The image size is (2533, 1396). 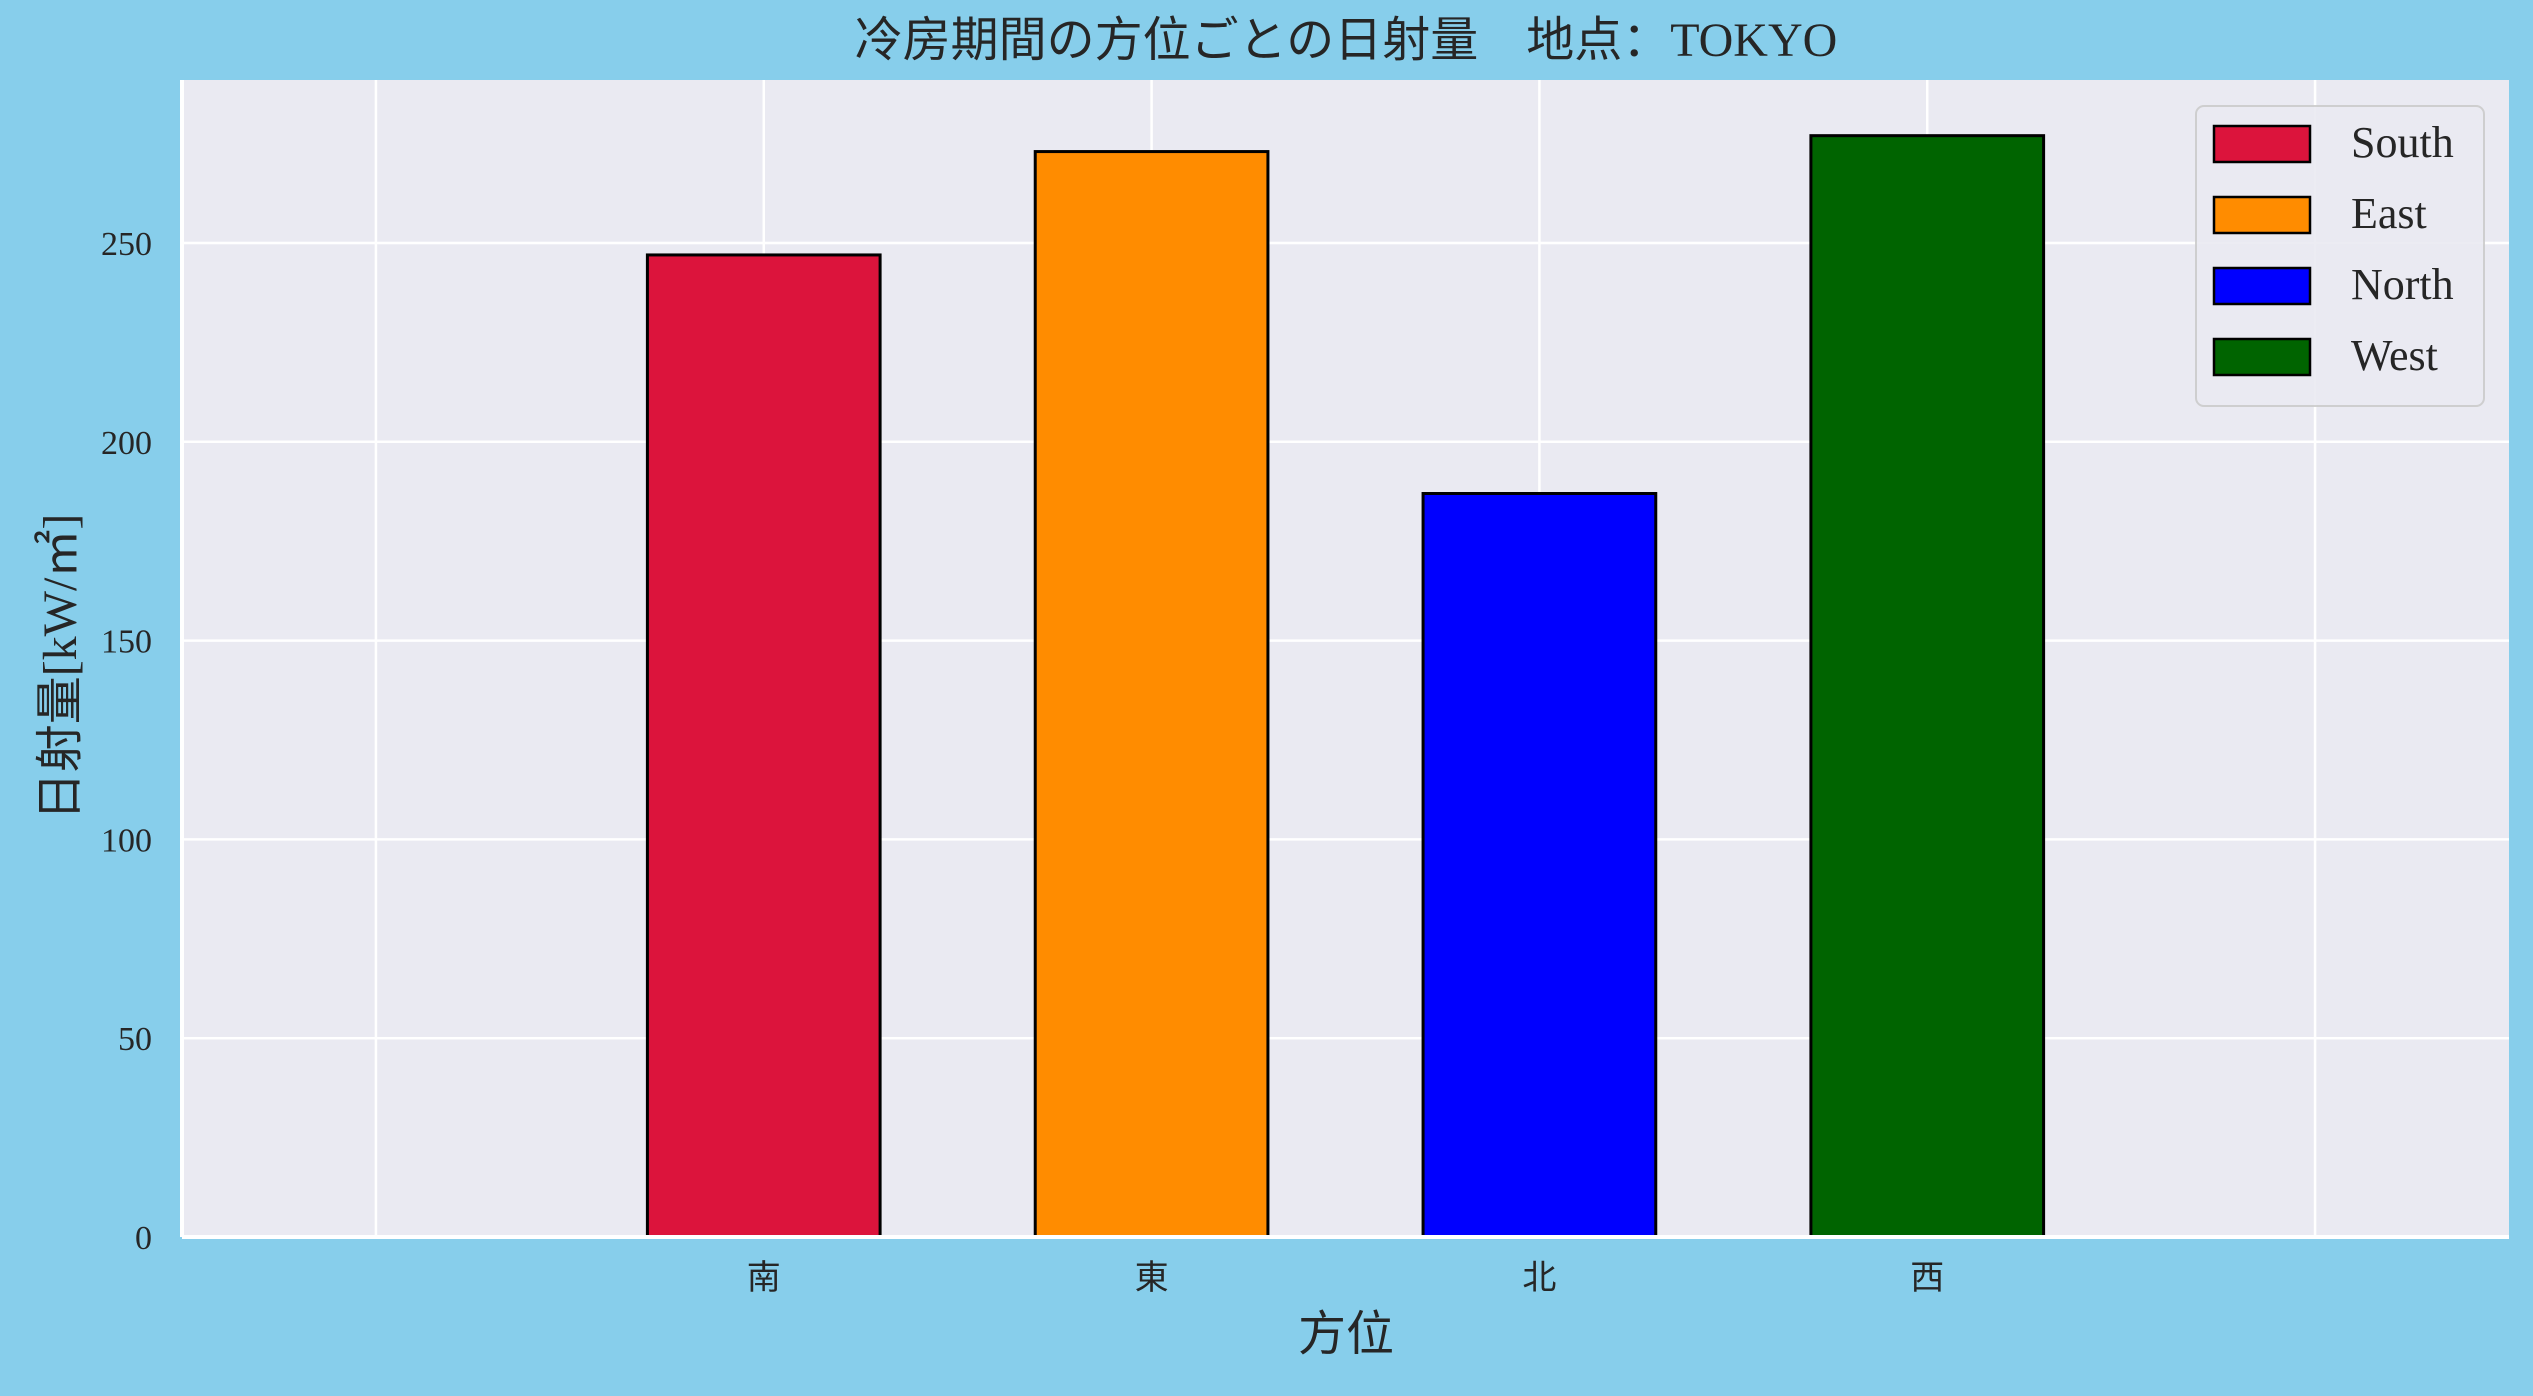 I want to click on x-axis-label: 方位, so click(x=1346, y=1334).